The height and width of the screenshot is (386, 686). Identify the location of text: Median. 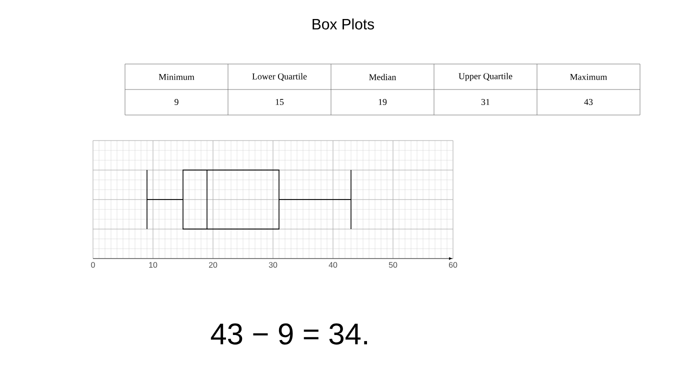
(382, 77).